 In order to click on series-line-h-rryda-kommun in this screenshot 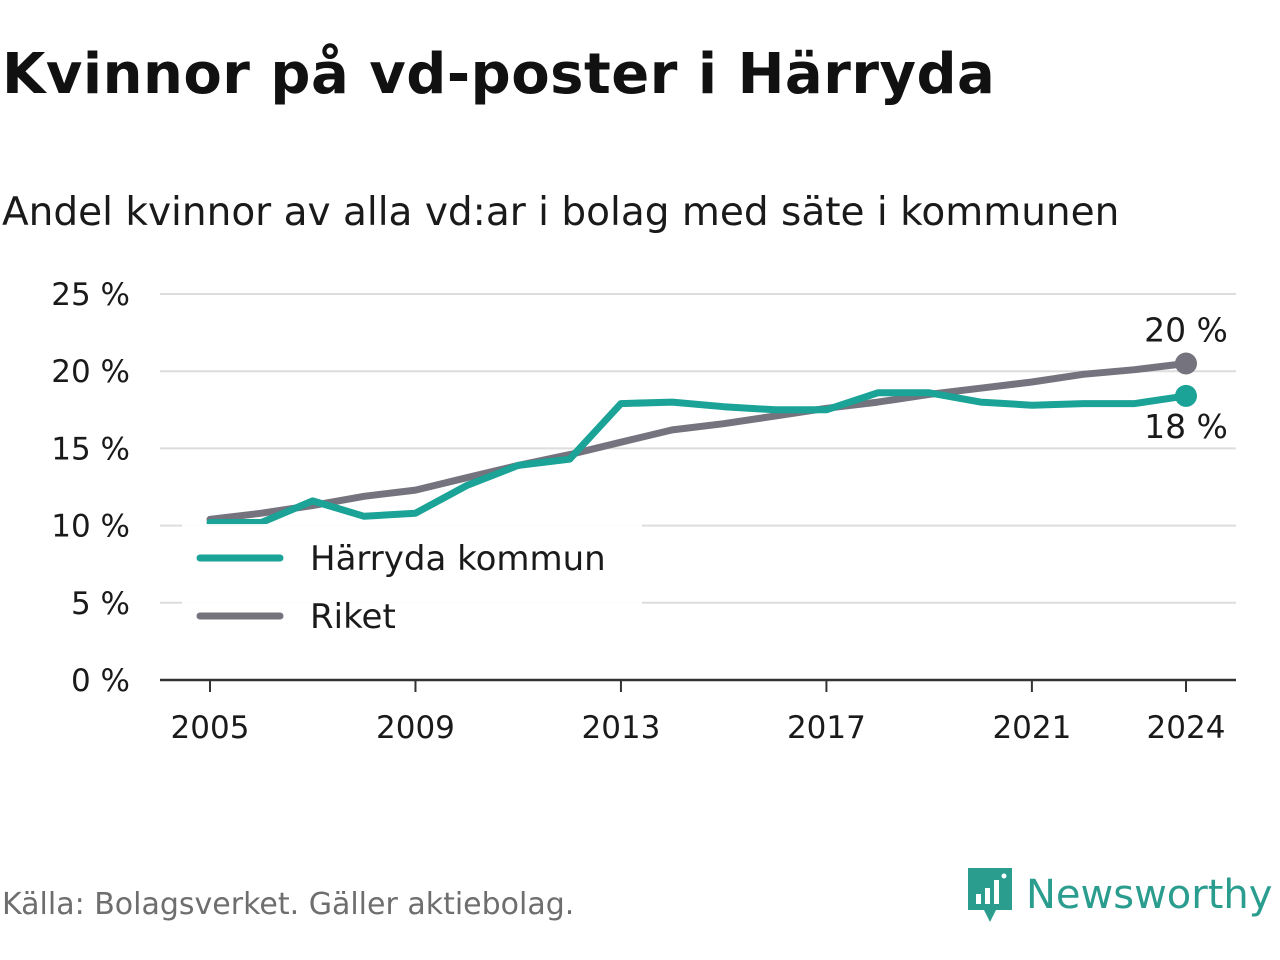, I will do `click(698, 457)`.